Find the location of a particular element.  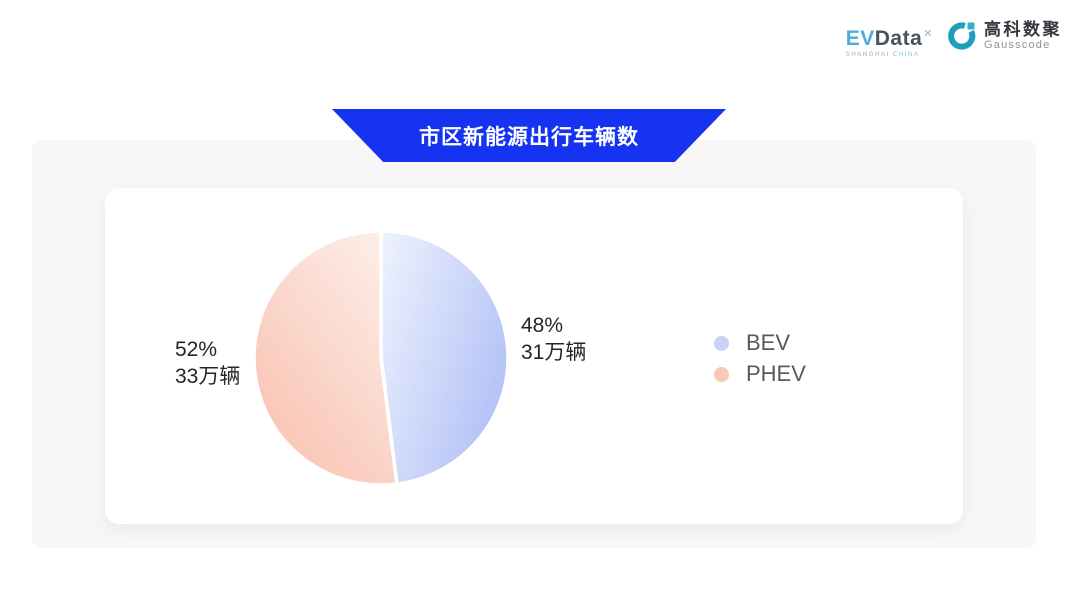

evdata-data-text: Data is located at coordinates (898, 38).